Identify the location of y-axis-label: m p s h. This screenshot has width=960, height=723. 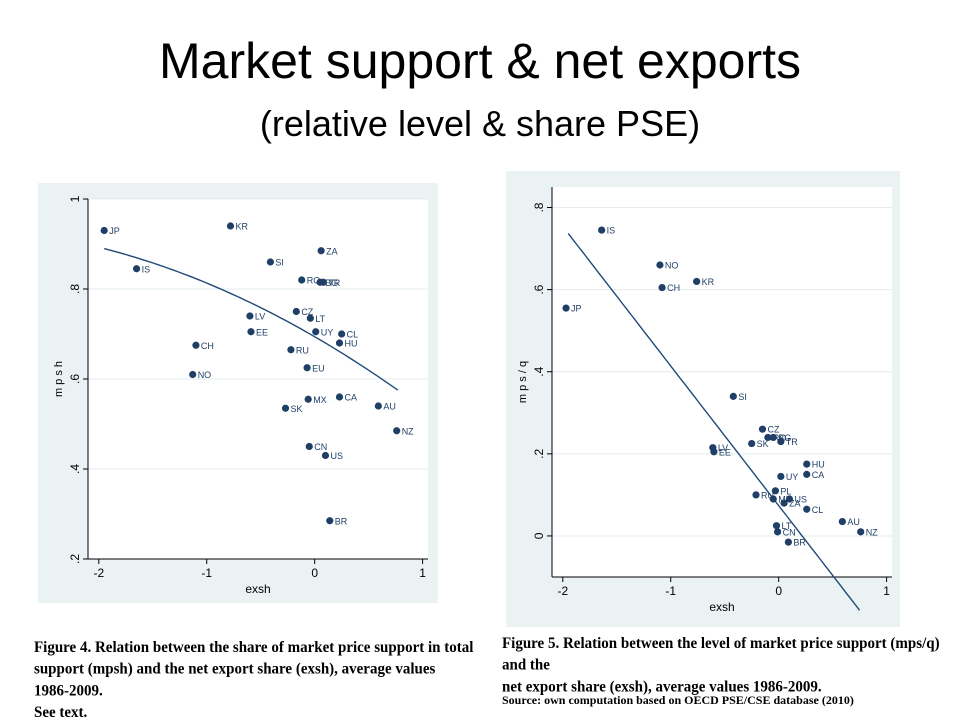
(59, 379).